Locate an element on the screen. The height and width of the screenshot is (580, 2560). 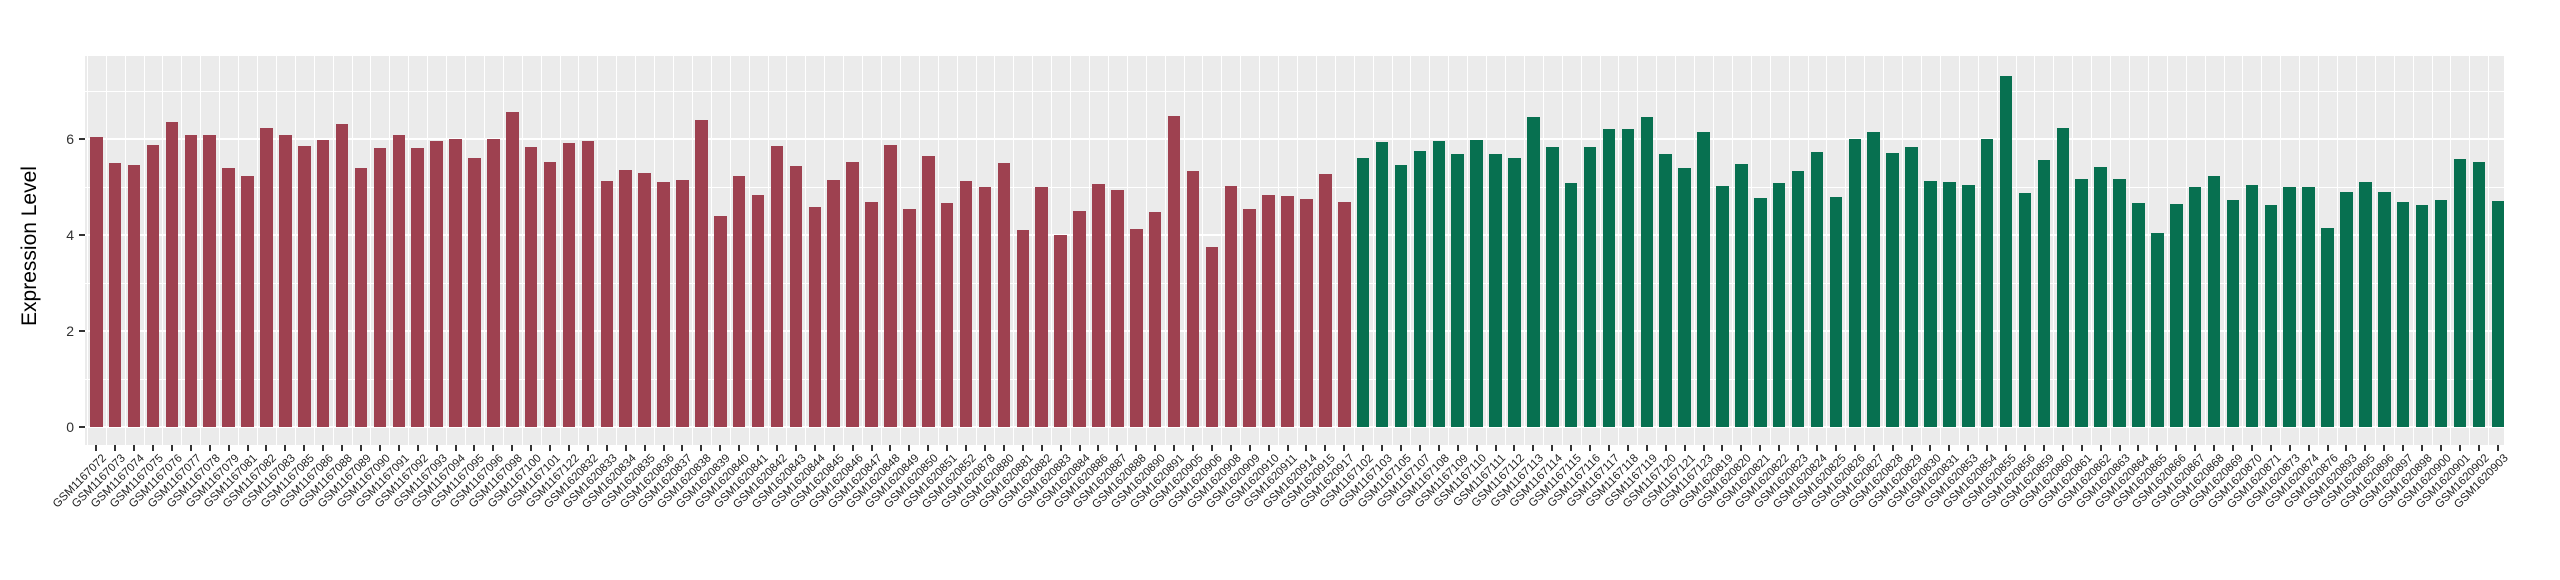
horizontal-minor-gridline is located at coordinates (1294, 379).